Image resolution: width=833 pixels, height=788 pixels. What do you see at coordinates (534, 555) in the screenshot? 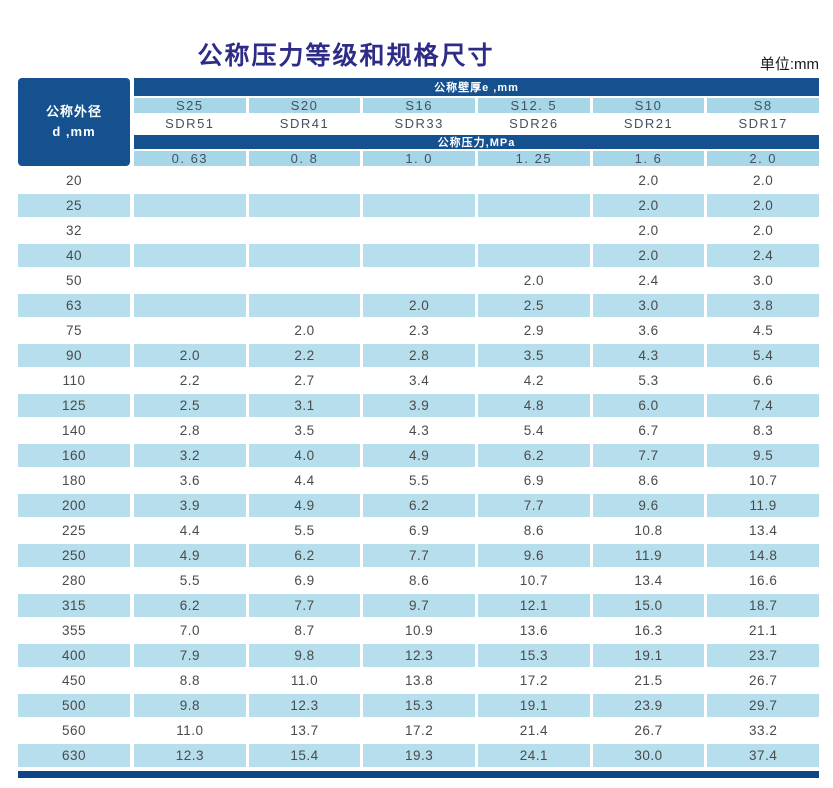
I see `value-cell: 9.6` at bounding box center [534, 555].